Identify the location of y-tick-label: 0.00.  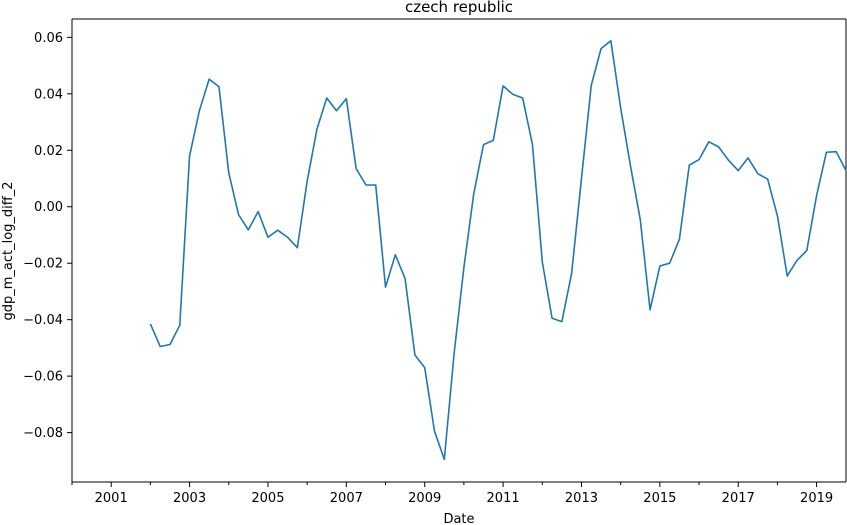
(48, 207).